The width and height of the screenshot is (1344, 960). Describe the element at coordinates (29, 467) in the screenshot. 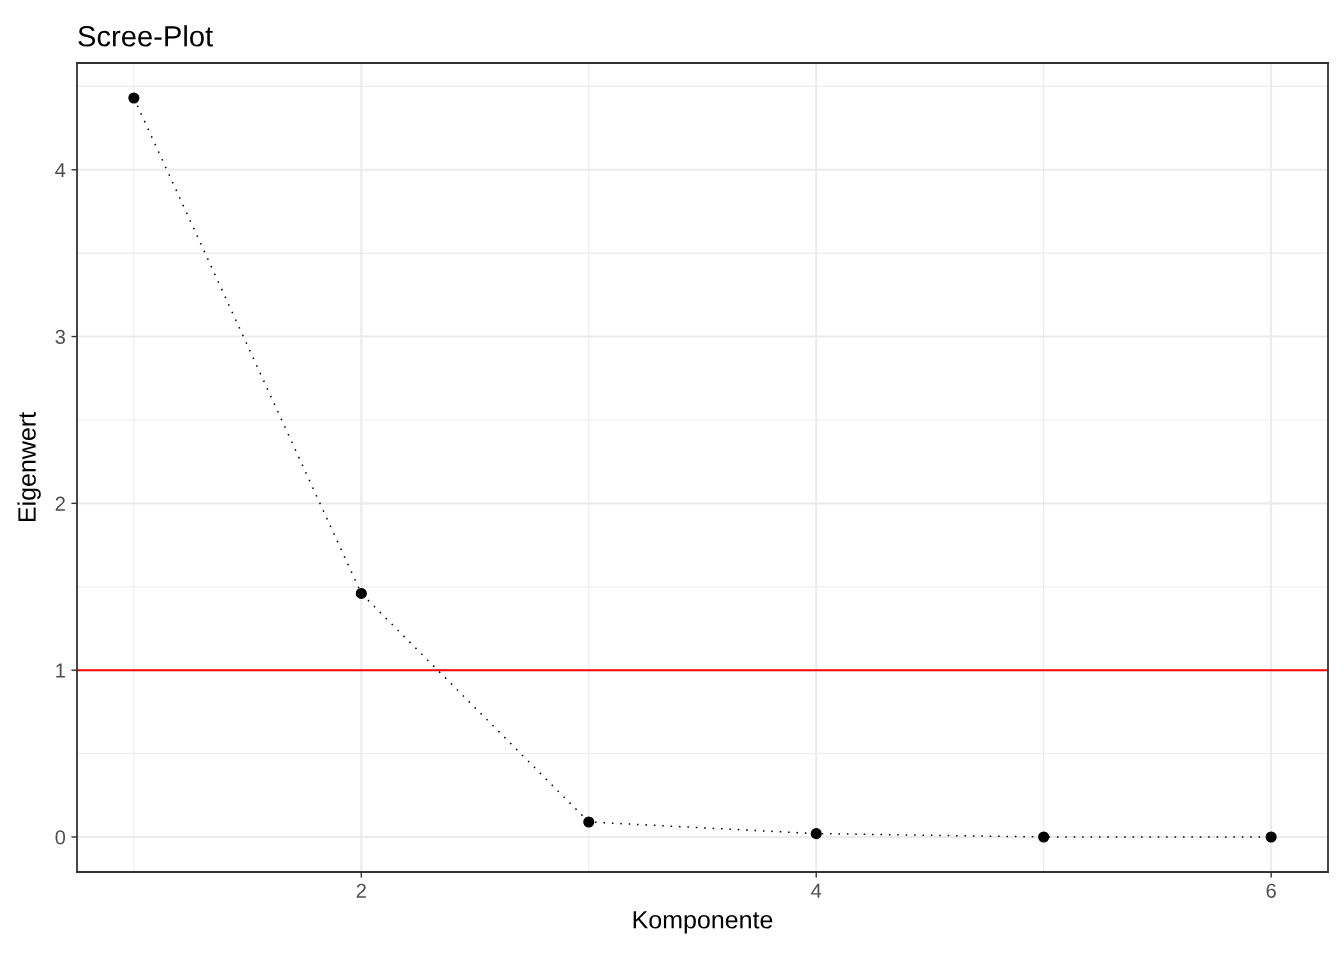

I see `y-axis-title: Eigenwert` at that location.